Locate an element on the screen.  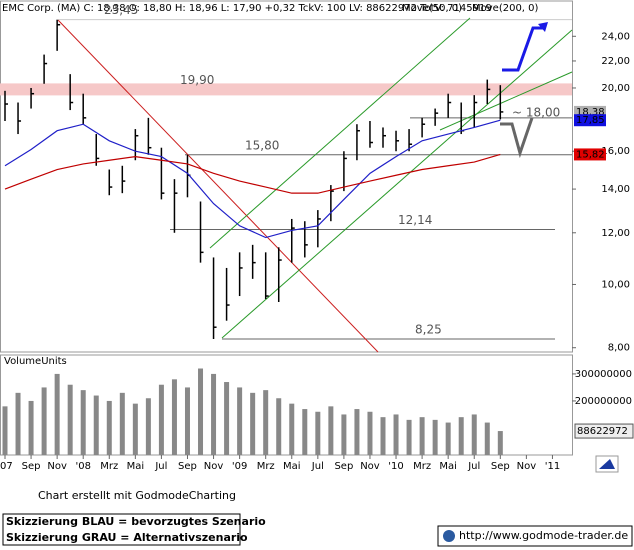
url-box is located at coordinates (535, 536).